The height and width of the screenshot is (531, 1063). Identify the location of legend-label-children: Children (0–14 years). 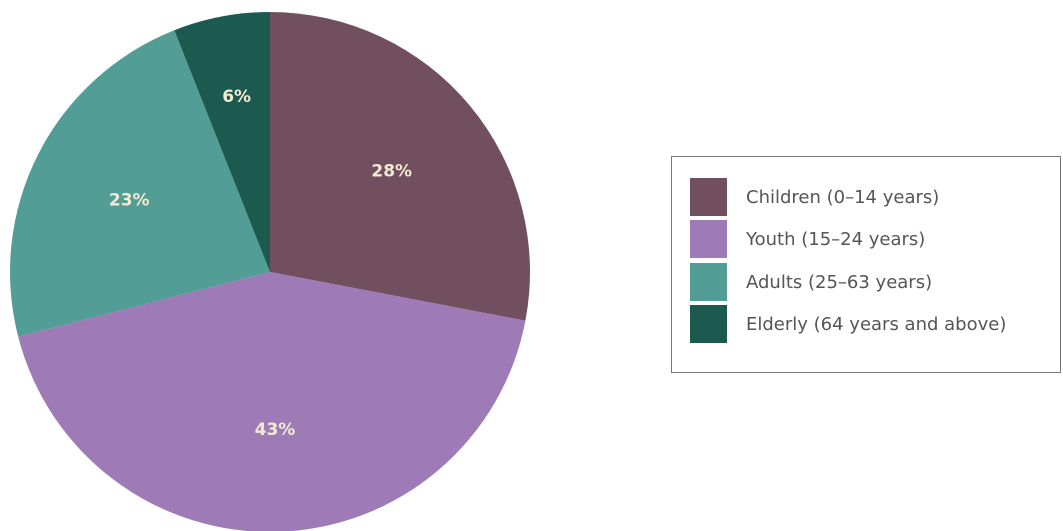
(843, 197).